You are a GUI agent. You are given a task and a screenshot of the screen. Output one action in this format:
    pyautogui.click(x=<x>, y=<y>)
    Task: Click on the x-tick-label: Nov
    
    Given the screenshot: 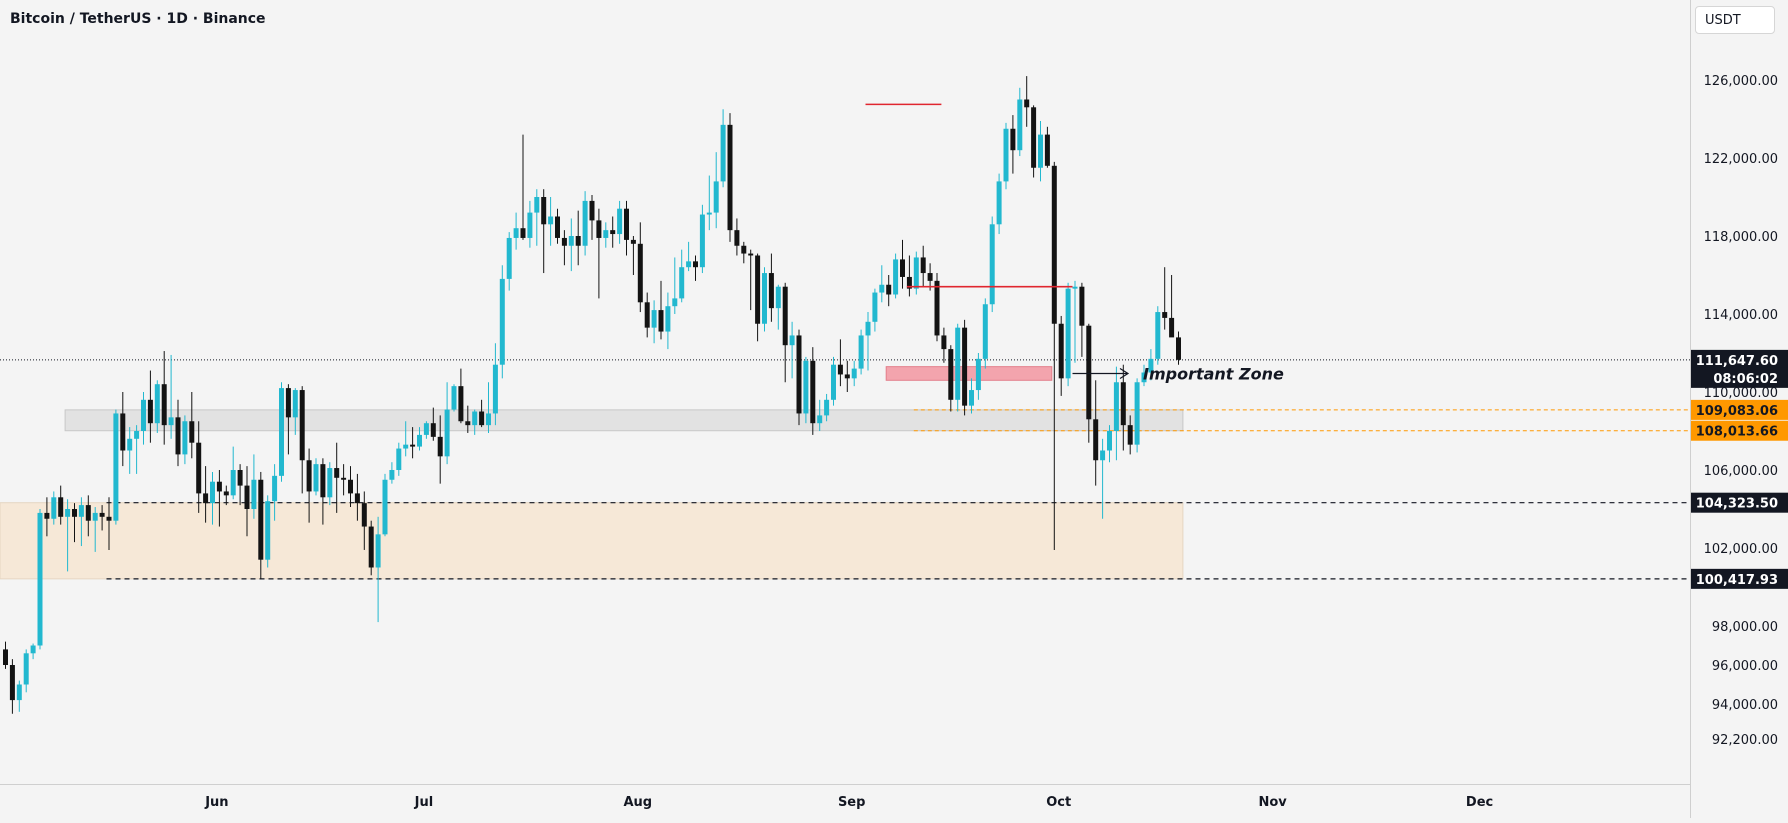 What is the action you would take?
    pyautogui.click(x=1272, y=802)
    